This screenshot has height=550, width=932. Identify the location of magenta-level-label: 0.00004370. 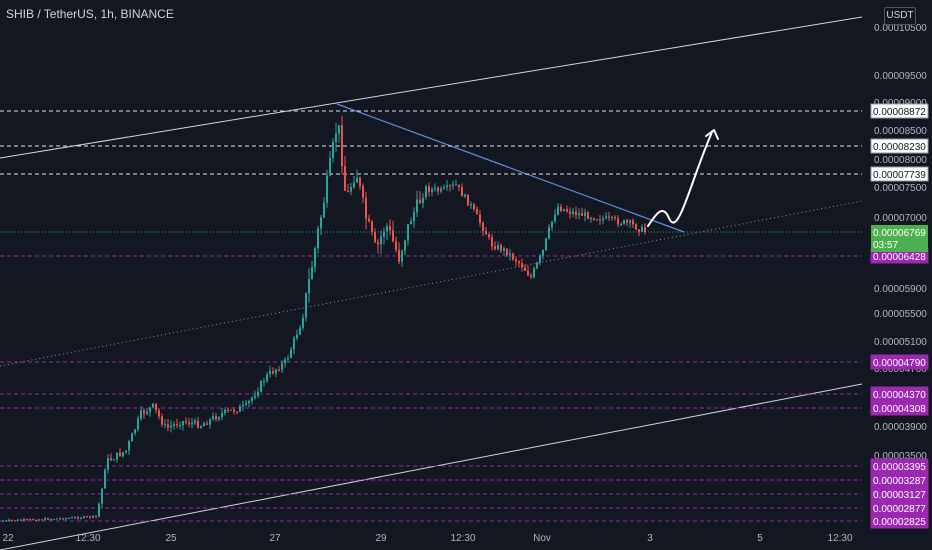
(899, 395).